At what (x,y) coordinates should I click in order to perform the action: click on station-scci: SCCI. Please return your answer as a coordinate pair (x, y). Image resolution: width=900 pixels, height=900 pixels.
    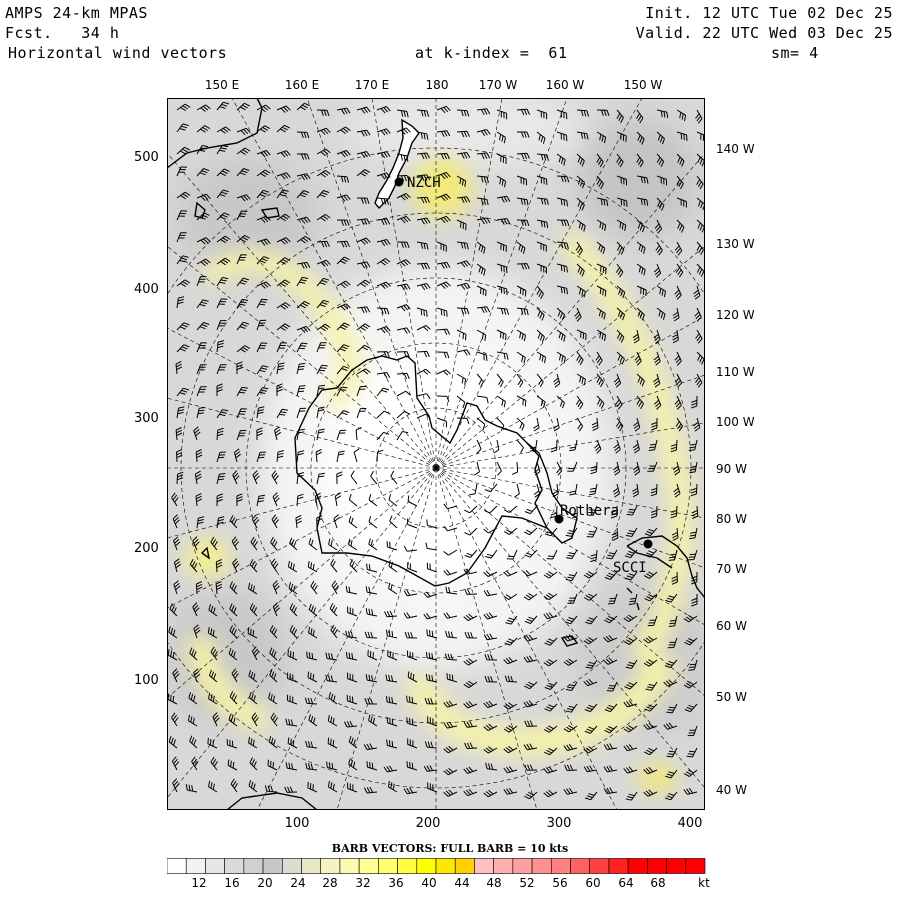
    Looking at the image, I should click on (633, 558).